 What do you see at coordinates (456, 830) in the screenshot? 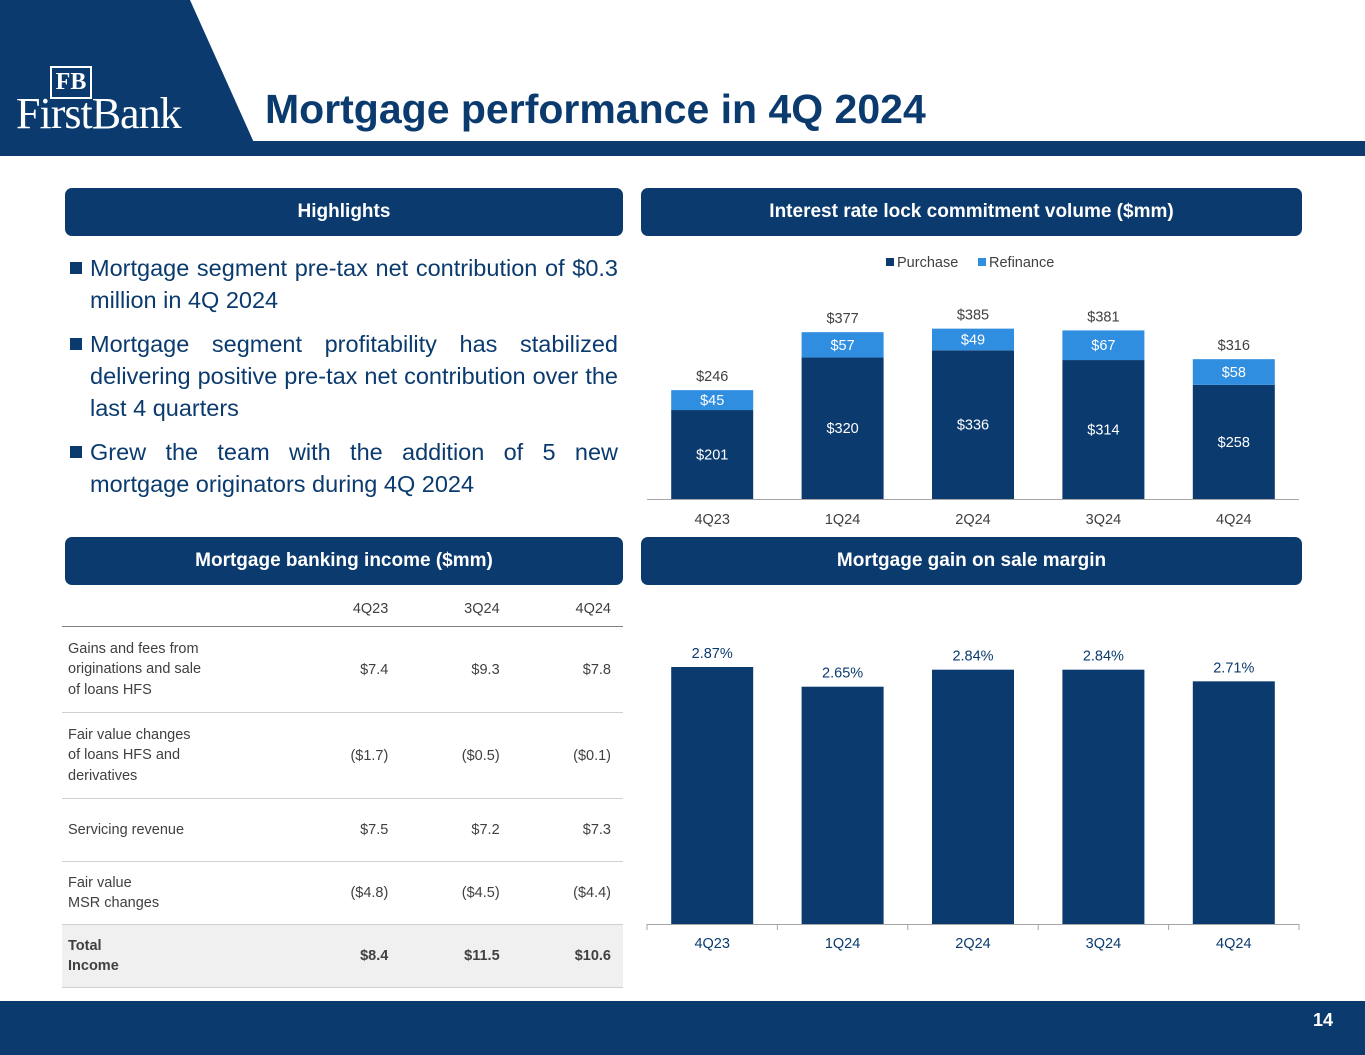
I see `table-cell: $7.2` at bounding box center [456, 830].